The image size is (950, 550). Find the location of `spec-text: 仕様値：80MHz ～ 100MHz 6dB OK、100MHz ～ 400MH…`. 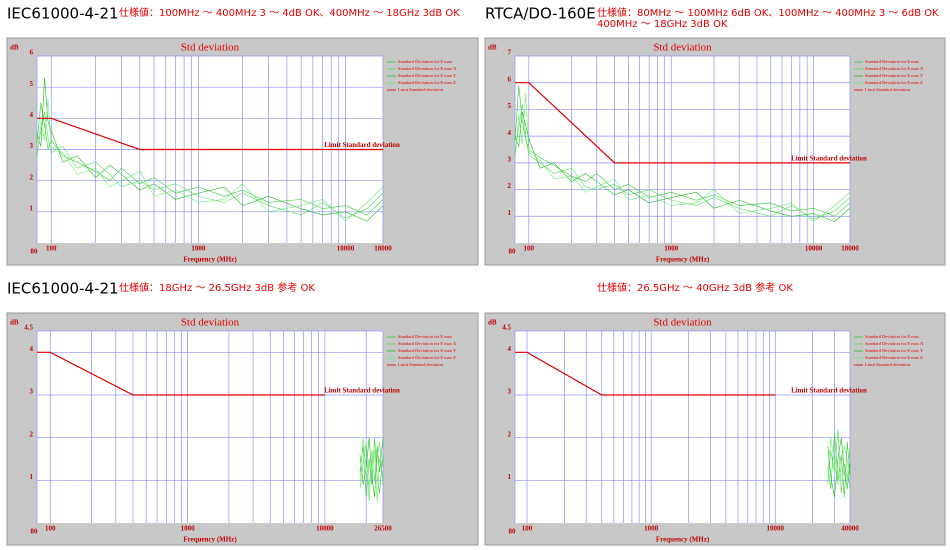

spec-text: 仕様値：80MHz ～ 100MHz 6dB OK、100MHz ～ 400MH… is located at coordinates (768, 12).